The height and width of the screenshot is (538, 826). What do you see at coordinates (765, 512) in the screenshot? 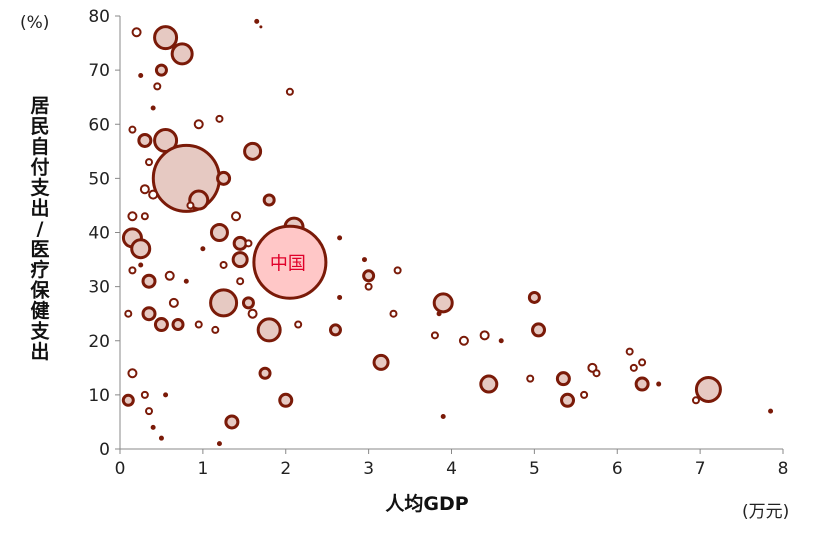
I see `x-unit-label: (万元)` at bounding box center [765, 512].